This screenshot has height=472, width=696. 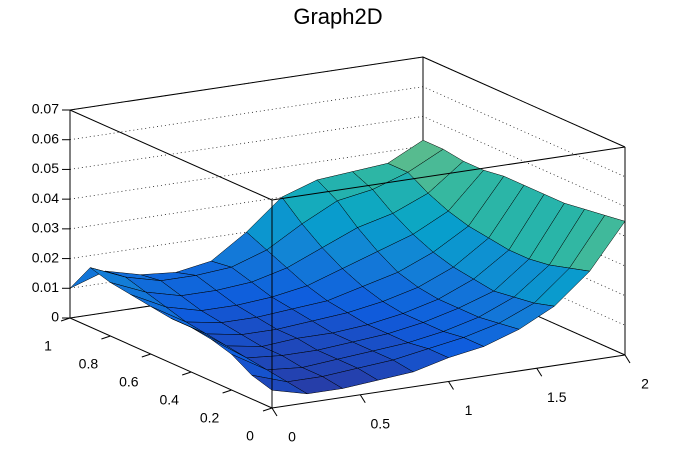 What do you see at coordinates (45, 198) in the screenshot?
I see `z-tick-label: 0.04` at bounding box center [45, 198].